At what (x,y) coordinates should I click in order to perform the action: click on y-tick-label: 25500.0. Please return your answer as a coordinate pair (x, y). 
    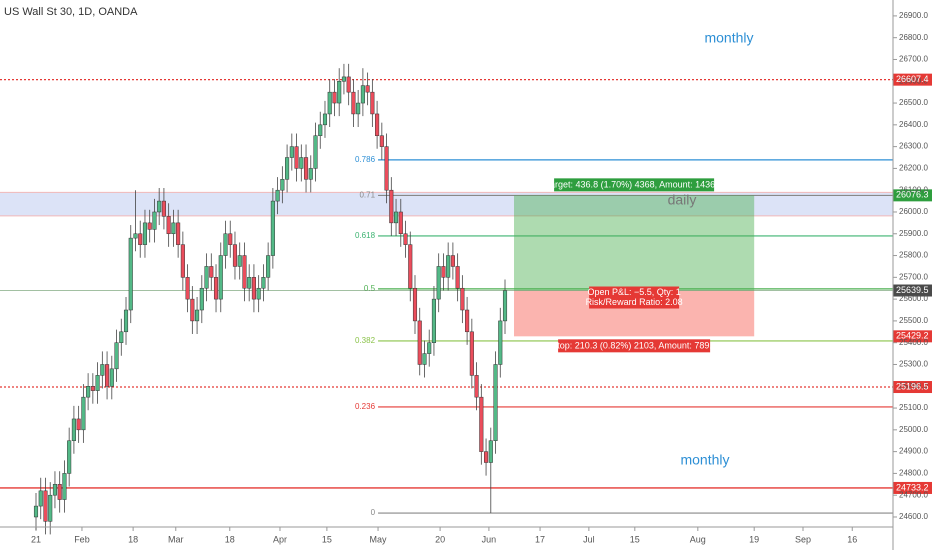
    Looking at the image, I should click on (913, 320).